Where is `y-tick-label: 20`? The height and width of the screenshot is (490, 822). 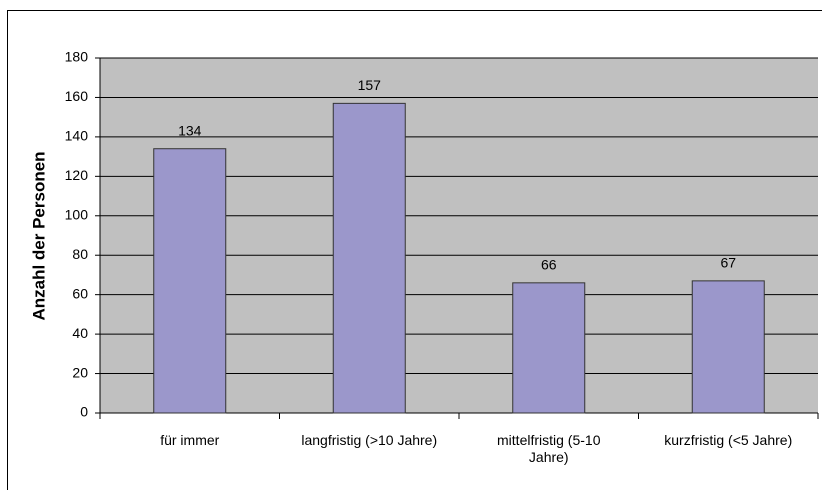 y-tick-label: 20 is located at coordinates (80, 372).